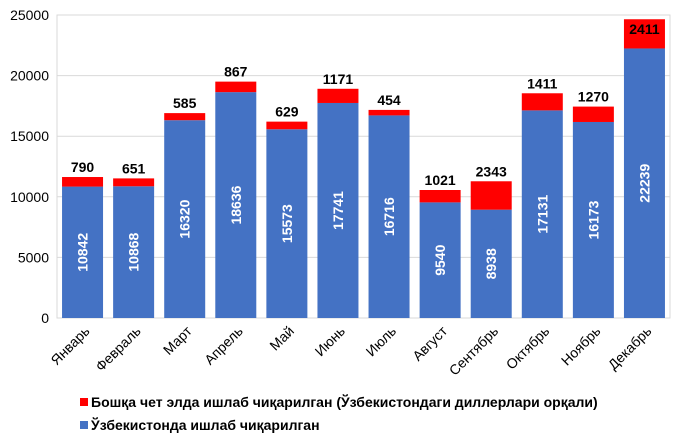 This screenshot has width=680, height=446. Describe the element at coordinates (205, 425) in the screenshot. I see `legend-label: Ўзбекистонда ишлаб чиқарилган` at that location.